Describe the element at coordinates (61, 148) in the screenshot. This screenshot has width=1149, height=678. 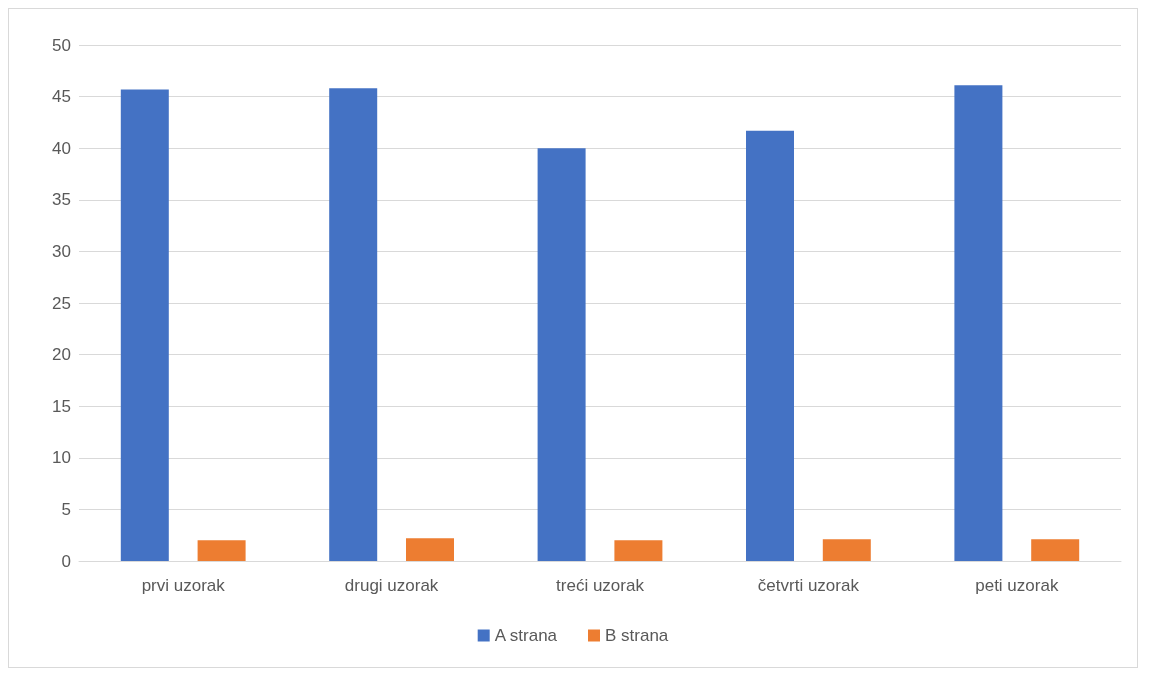
I see `y-tick-label: 40` at that location.